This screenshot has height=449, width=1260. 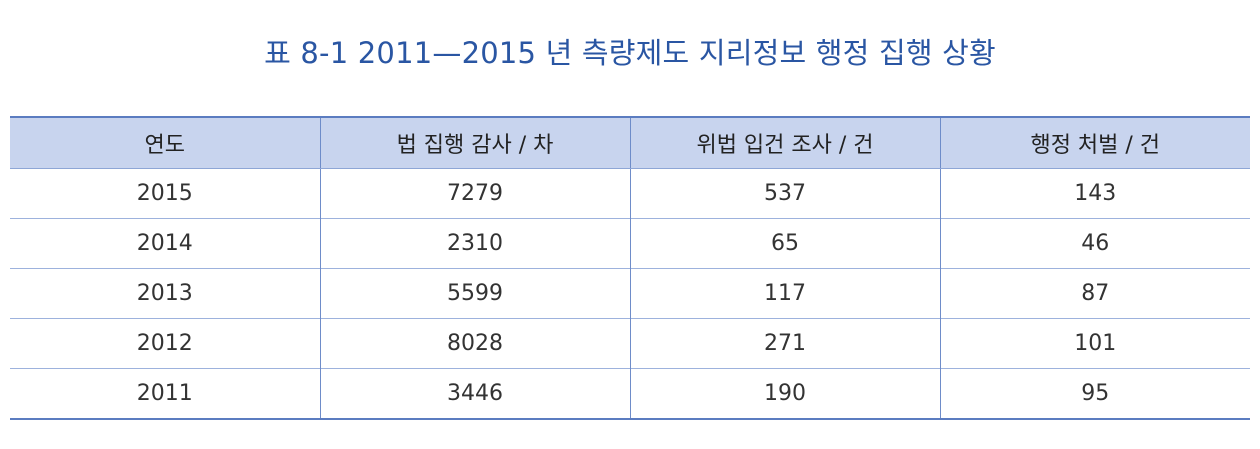 I want to click on cell-penalties: 95, so click(x=1094, y=394).